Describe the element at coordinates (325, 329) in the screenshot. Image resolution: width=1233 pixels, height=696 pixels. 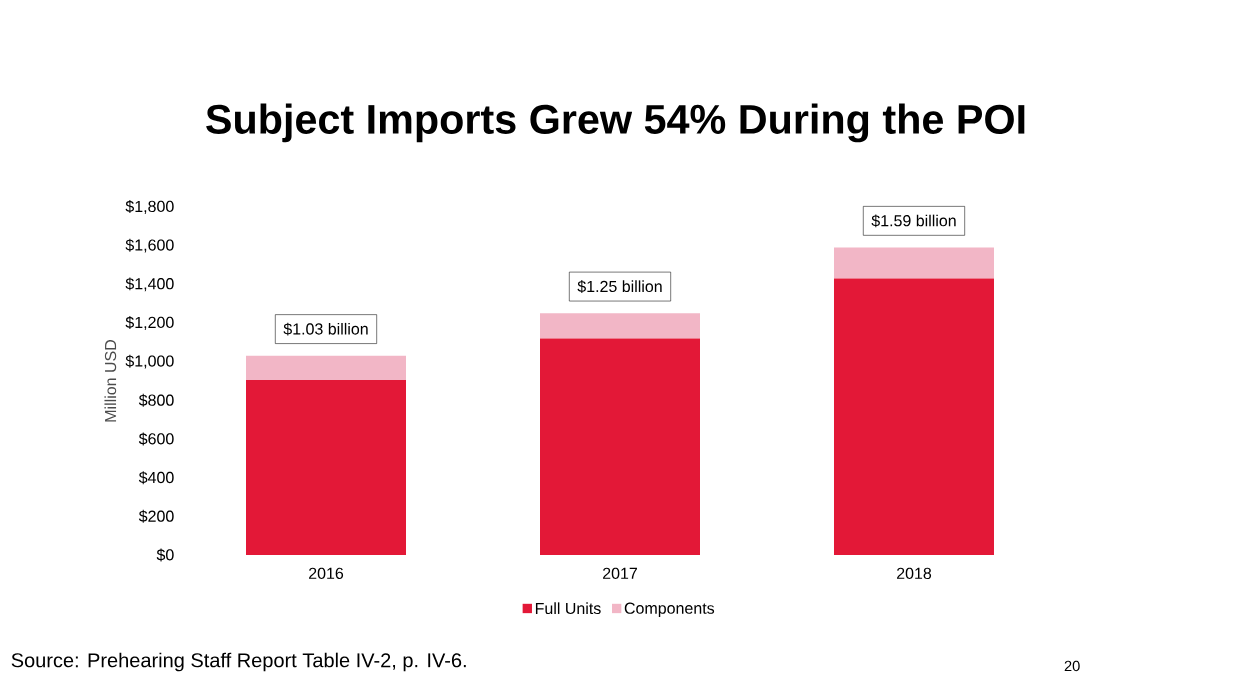
I see `annotation: $1.03 billion` at that location.